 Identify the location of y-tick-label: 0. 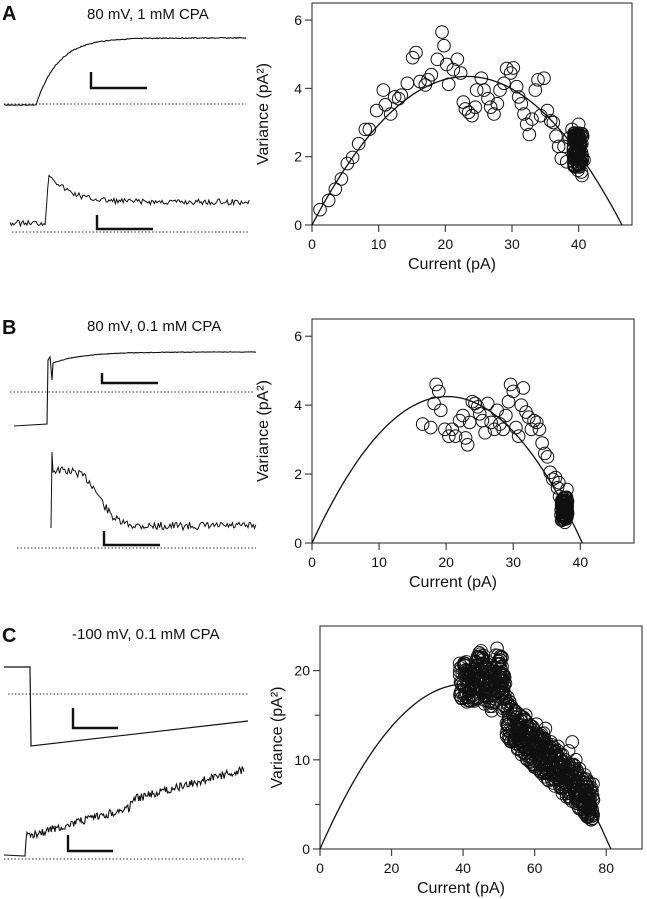
(306, 849).